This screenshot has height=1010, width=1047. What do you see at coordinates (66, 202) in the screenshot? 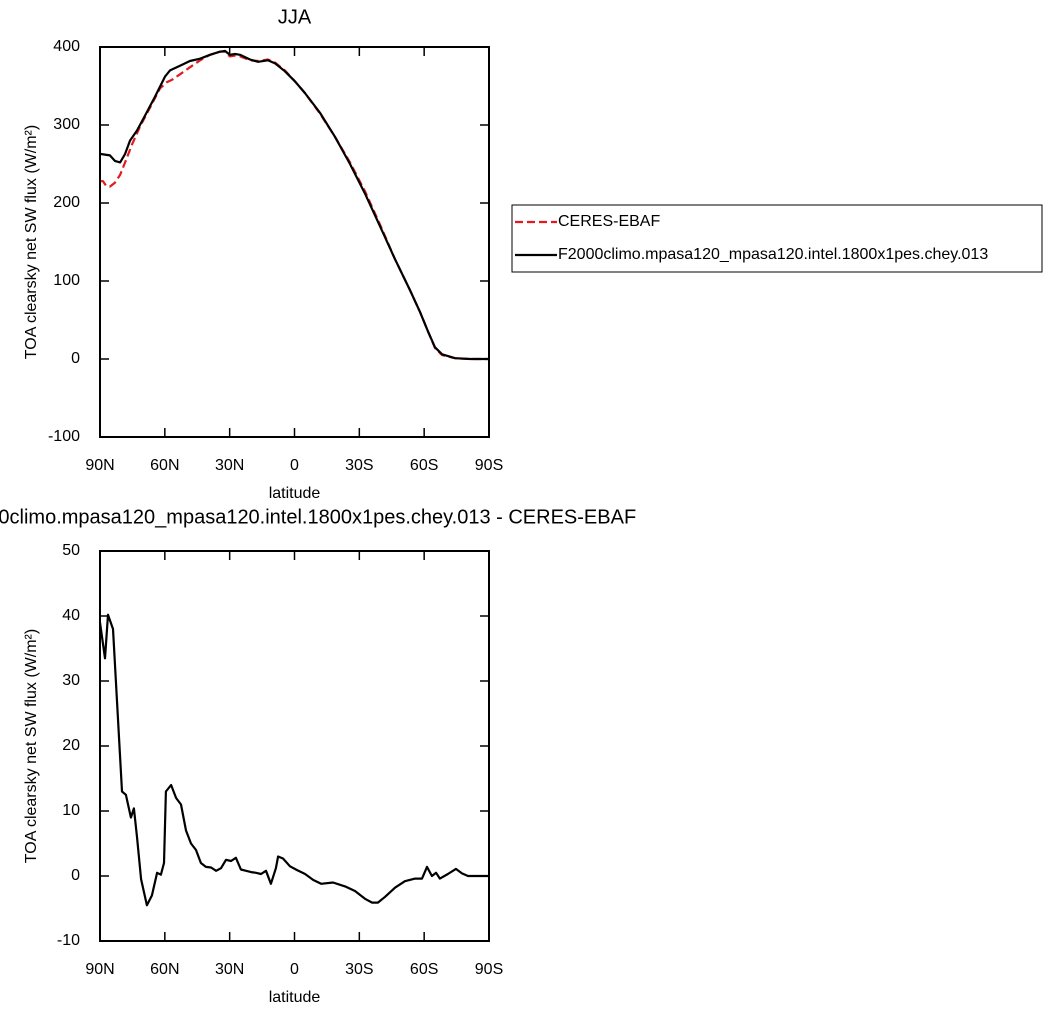
I see `y-tick-label: 200` at bounding box center [66, 202].